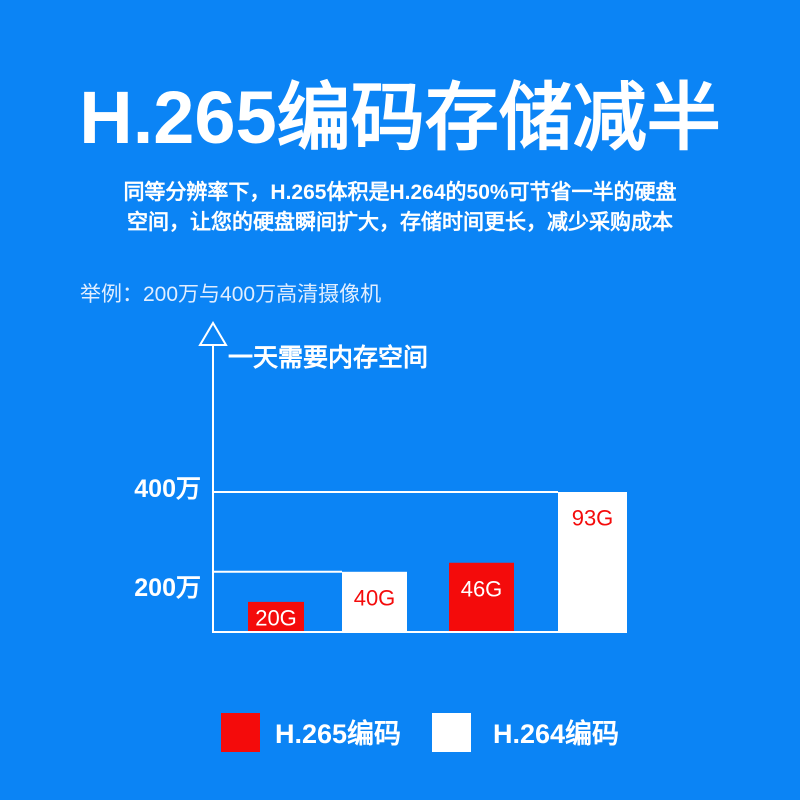  What do you see at coordinates (400, 117) in the screenshot?
I see `page-title: H.265编码存储减半` at bounding box center [400, 117].